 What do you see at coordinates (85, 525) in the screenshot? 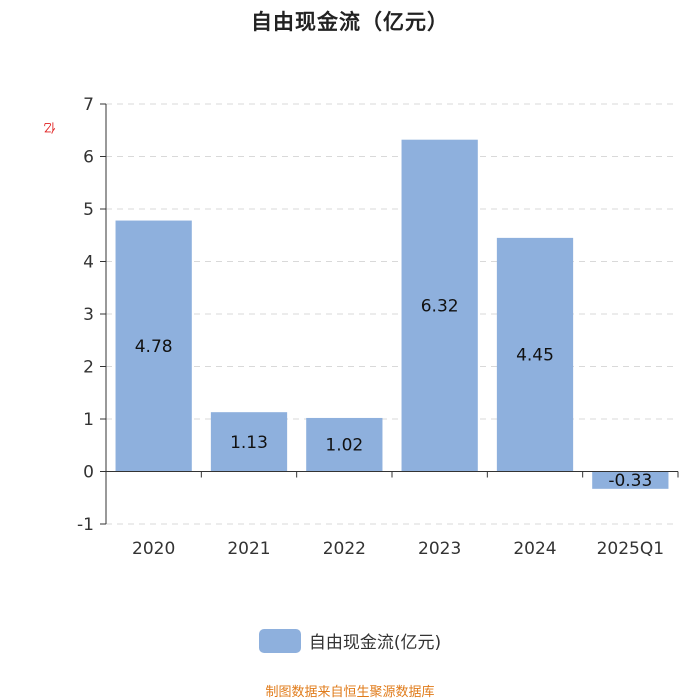
I see `y-tick-label: -1` at bounding box center [85, 525].